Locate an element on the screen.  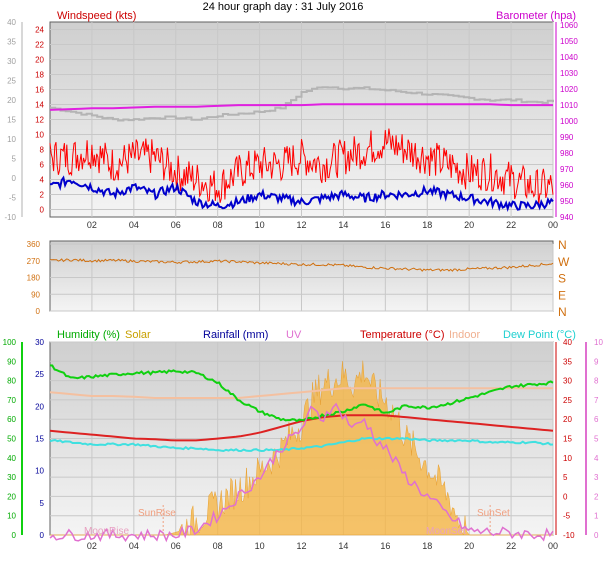
y-tick-windspeed: 2 is located at coordinates (42, 195).